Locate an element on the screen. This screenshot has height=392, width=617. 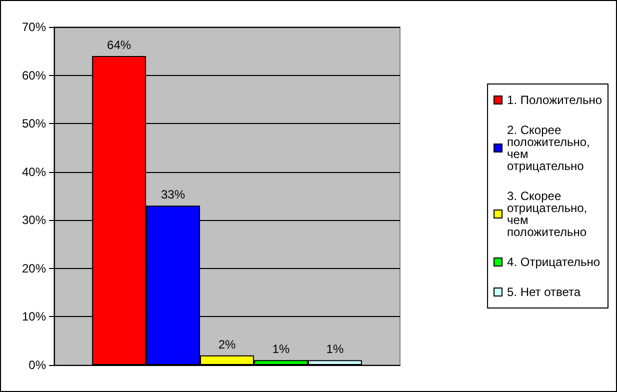
legend-label: 4. Отрицательно is located at coordinates (553, 262).